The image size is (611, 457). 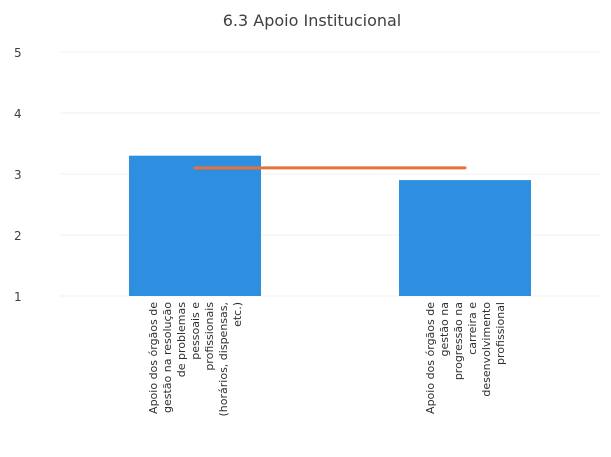 I want to click on category-label-line: gestão na resolução, so click(x=167, y=357).